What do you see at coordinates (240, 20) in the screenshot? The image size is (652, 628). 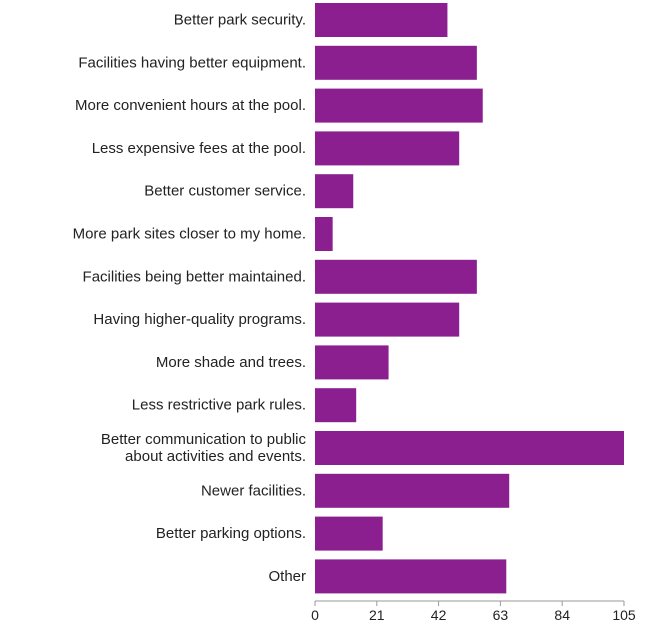 I see `category-label: Better park security.` at bounding box center [240, 20].